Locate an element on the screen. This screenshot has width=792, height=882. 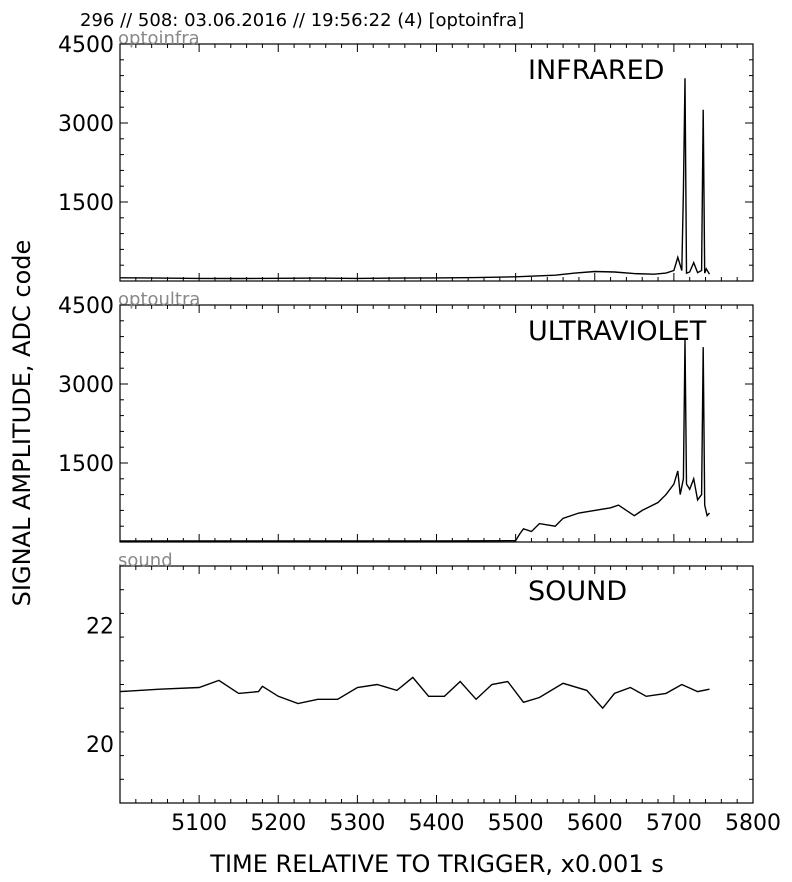
y-axis-label: SIGNAL AMPLITUDE, ADC code is located at coordinates (22, 423).